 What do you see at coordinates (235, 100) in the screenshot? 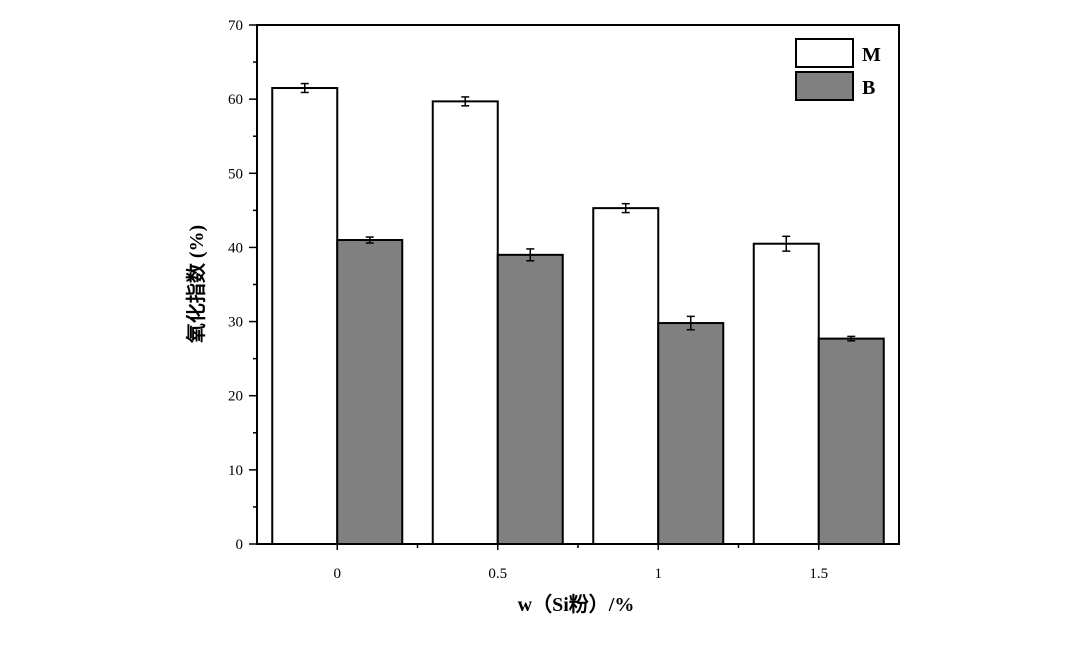
I see `y-tick-label-60: 60` at bounding box center [235, 100].